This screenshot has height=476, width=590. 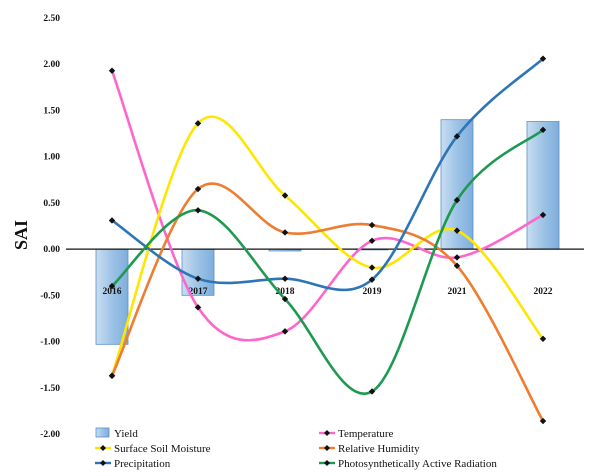 I want to click on legend-label-surface-soil-moisture: Surface Soil Moisture, so click(x=162, y=449).